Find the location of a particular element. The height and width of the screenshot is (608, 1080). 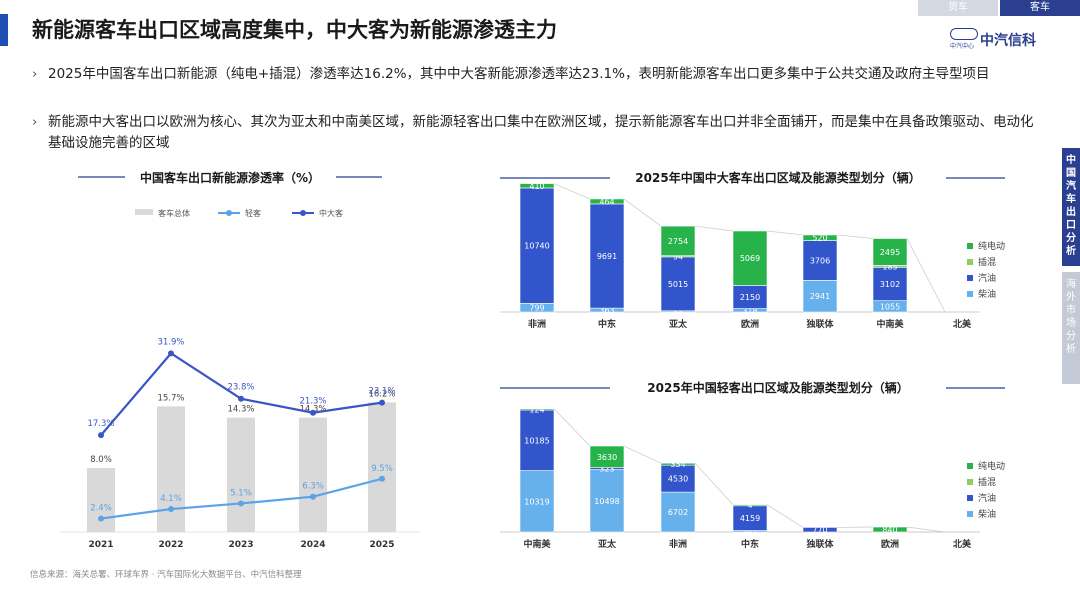

bar-segment-label: 520 is located at coordinates (819, 238).